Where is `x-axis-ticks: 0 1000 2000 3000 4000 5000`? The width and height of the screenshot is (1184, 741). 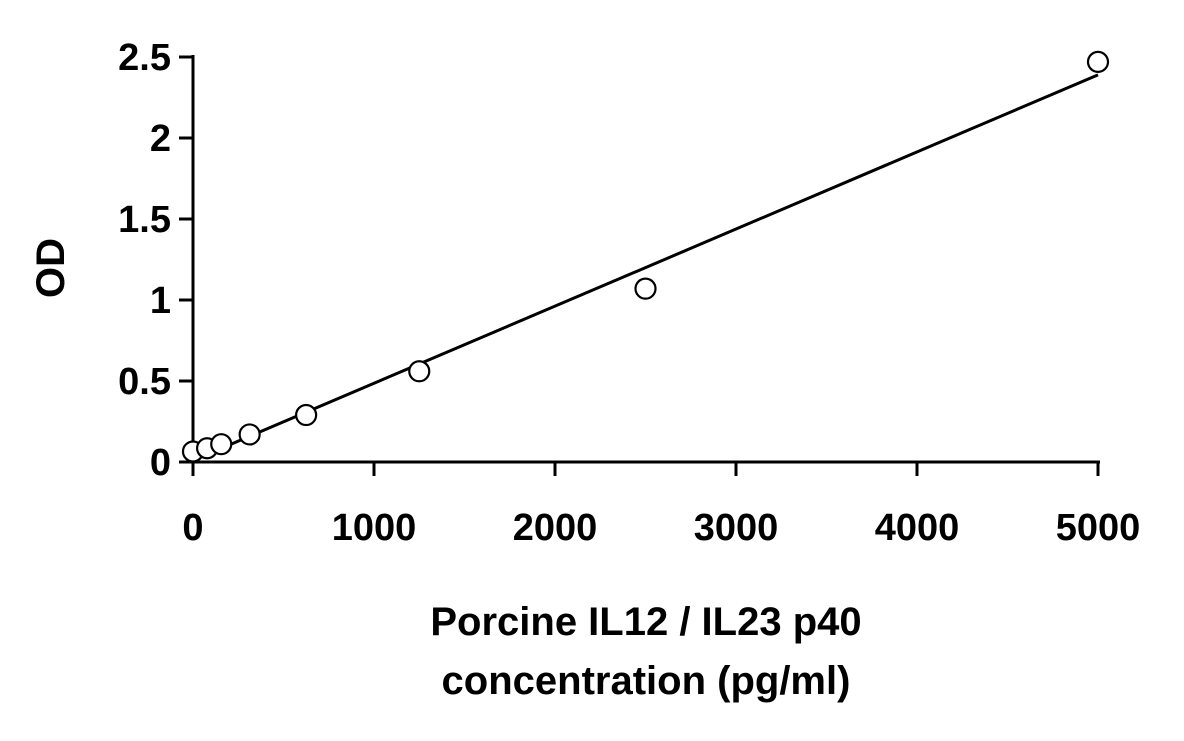
x-axis-ticks: 0 1000 2000 3000 4000 5000 is located at coordinates (661, 505).